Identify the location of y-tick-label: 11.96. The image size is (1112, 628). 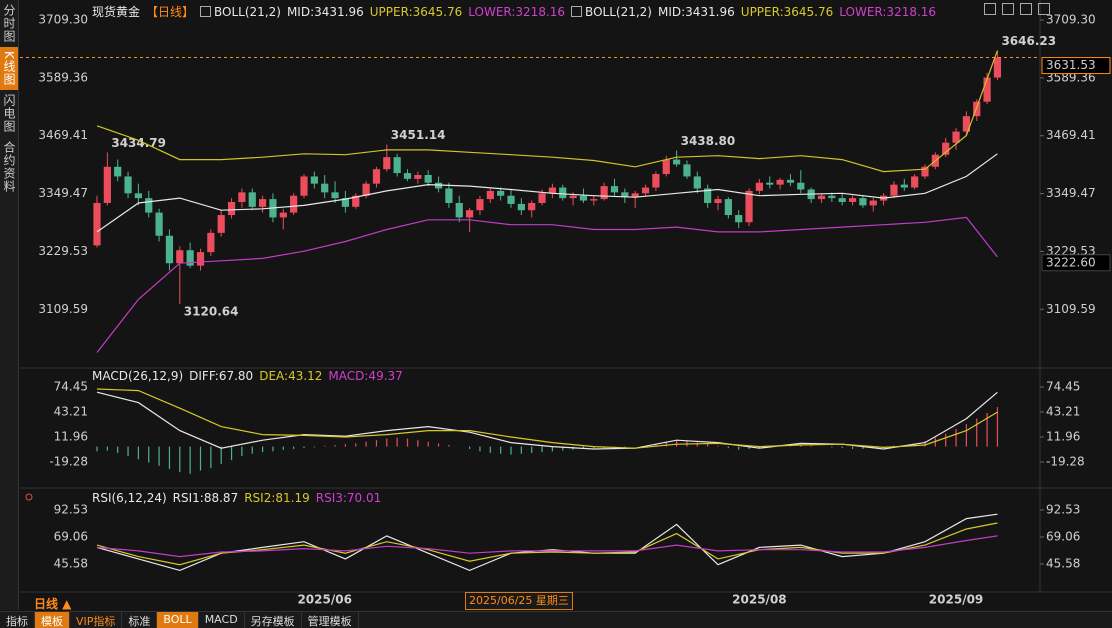
(1063, 436).